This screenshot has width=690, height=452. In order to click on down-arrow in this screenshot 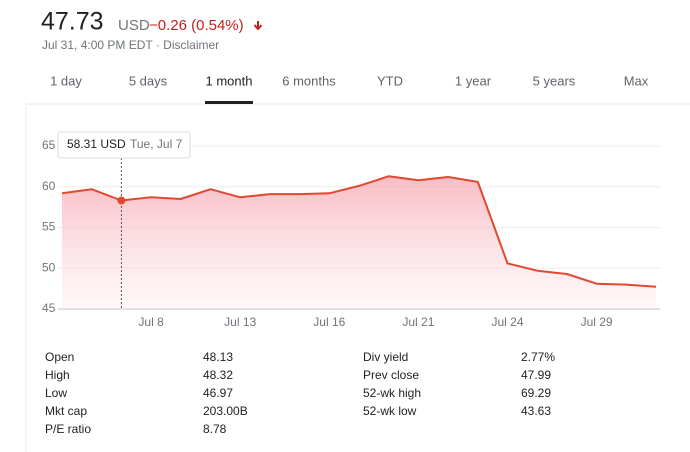, I will do `click(258, 26)`.